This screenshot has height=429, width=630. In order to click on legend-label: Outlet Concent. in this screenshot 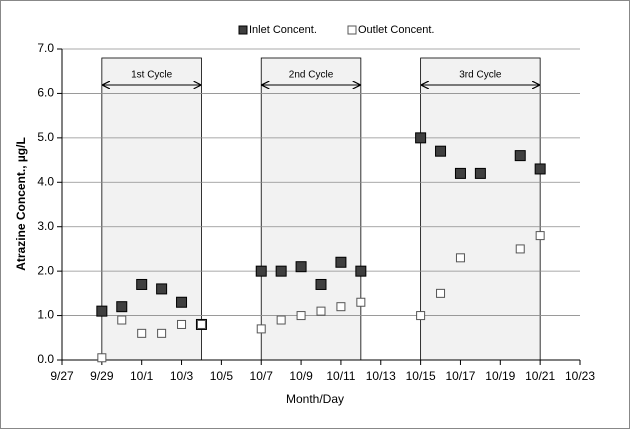, I will do `click(396, 30)`.